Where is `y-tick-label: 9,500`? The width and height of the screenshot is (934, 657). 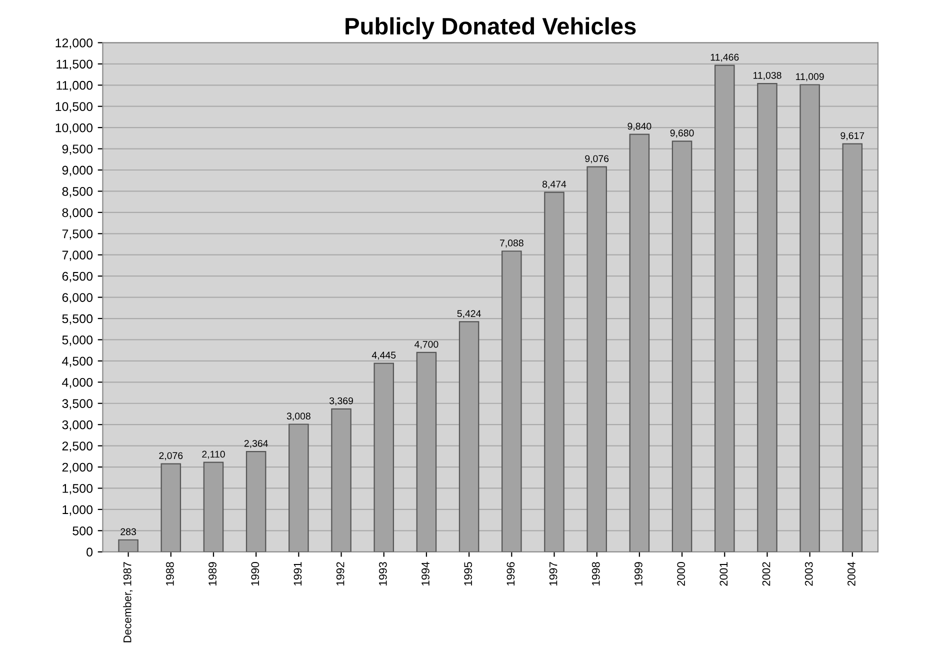 y-tick-label: 9,500 is located at coordinates (77, 149).